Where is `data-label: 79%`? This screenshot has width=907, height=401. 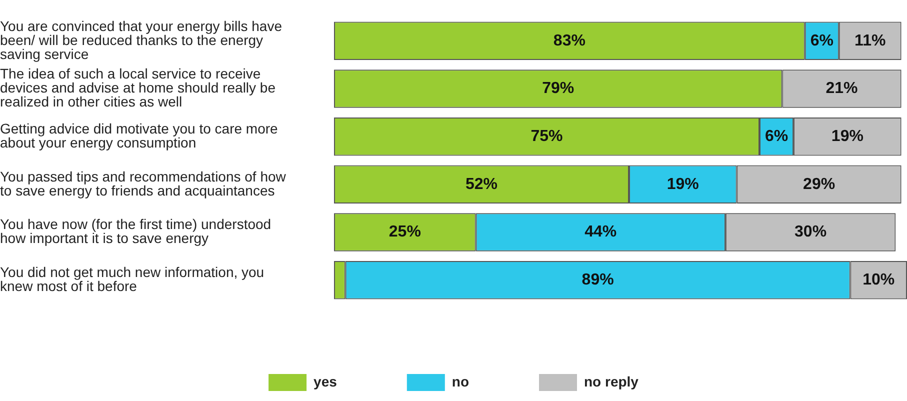
data-label: 79% is located at coordinates (558, 89).